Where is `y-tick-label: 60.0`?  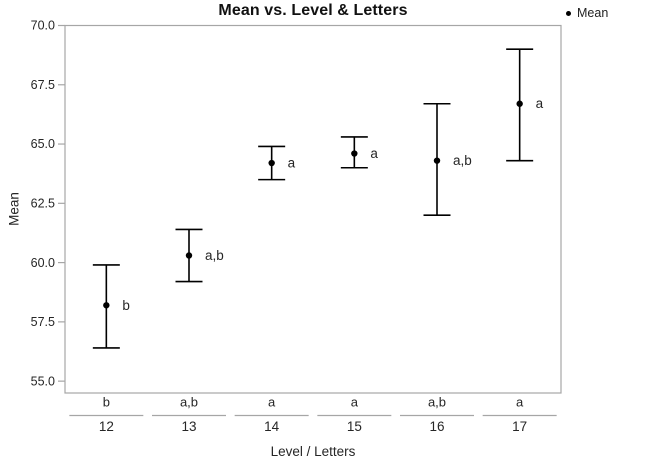
y-tick-label: 60.0 is located at coordinates (43, 263).